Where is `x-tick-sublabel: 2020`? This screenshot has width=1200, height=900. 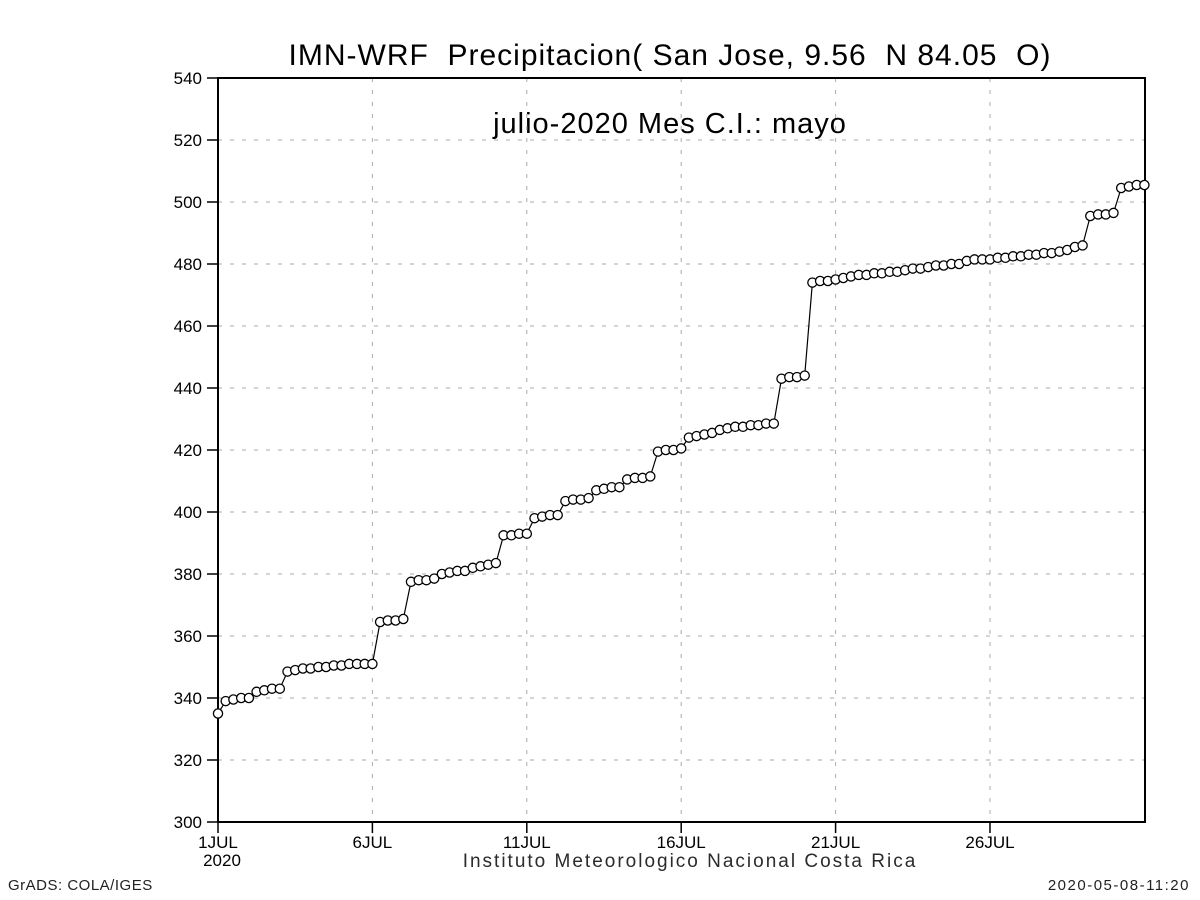 x-tick-sublabel: 2020 is located at coordinates (222, 860).